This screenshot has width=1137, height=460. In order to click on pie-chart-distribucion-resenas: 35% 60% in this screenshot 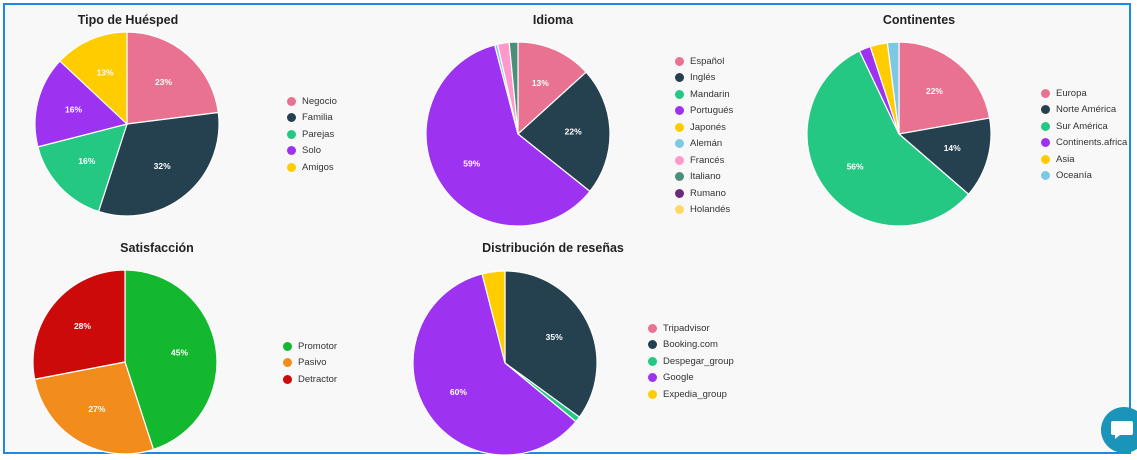, I will do `click(505, 363)`.